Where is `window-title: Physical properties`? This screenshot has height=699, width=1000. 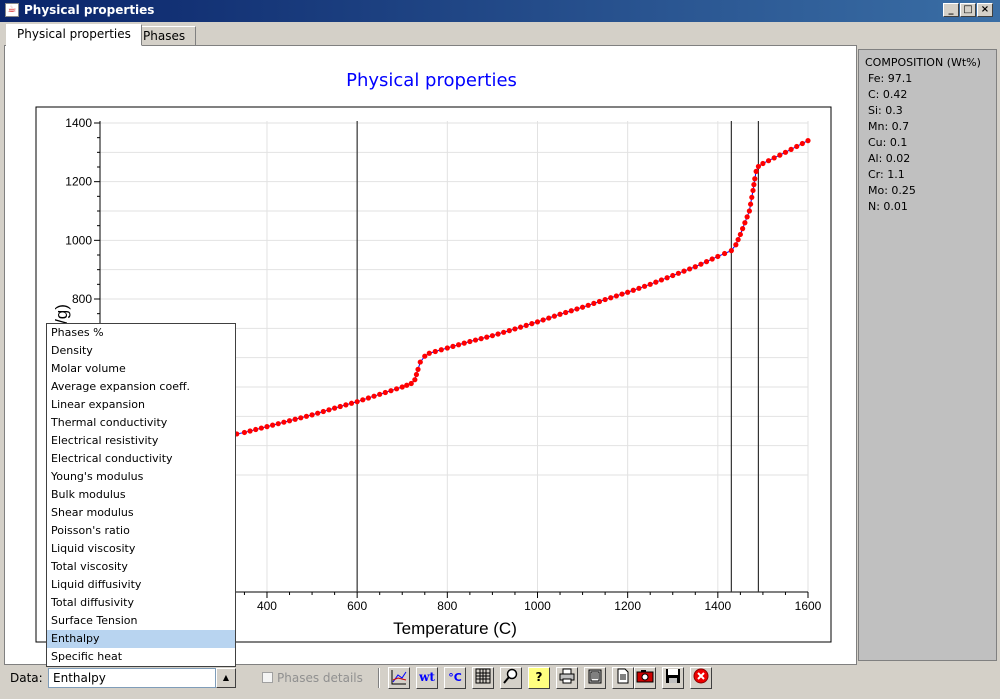
window-title: Physical properties is located at coordinates (89, 10).